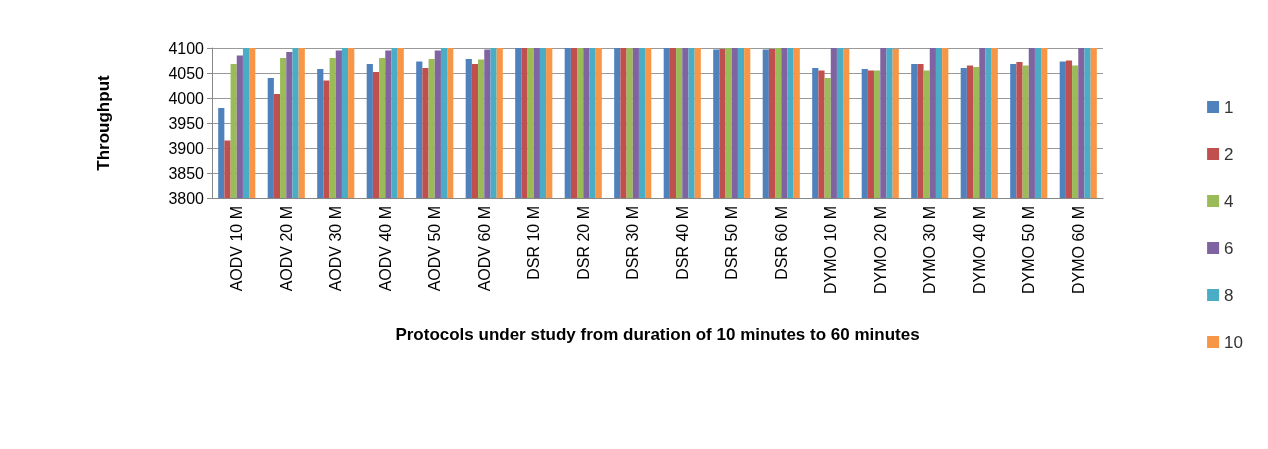 The image size is (1268, 449). Describe the element at coordinates (1229, 248) in the screenshot. I see `legend-label: 6` at that location.